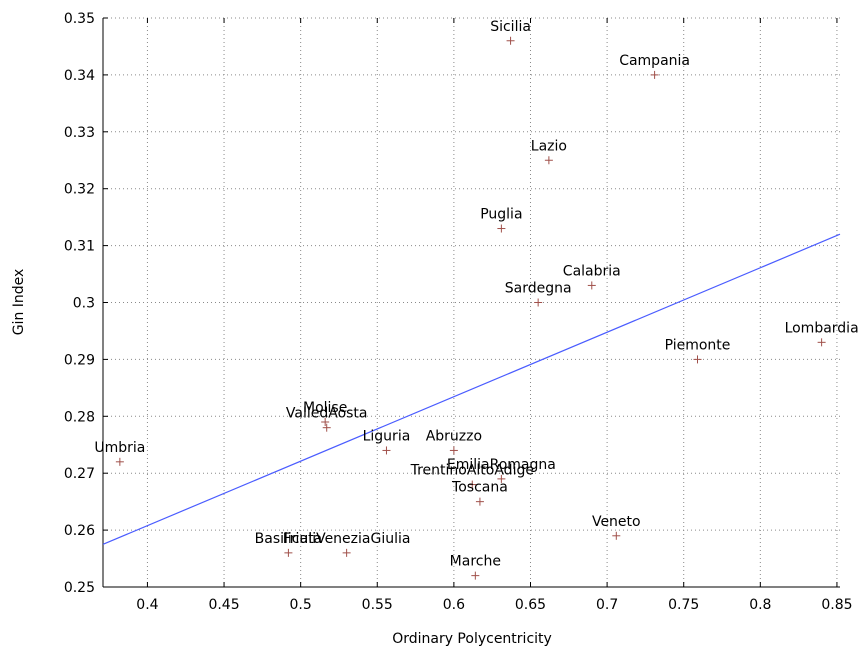 This screenshot has width=868, height=650. I want to click on y-axis-label: Gin Index, so click(19, 302).